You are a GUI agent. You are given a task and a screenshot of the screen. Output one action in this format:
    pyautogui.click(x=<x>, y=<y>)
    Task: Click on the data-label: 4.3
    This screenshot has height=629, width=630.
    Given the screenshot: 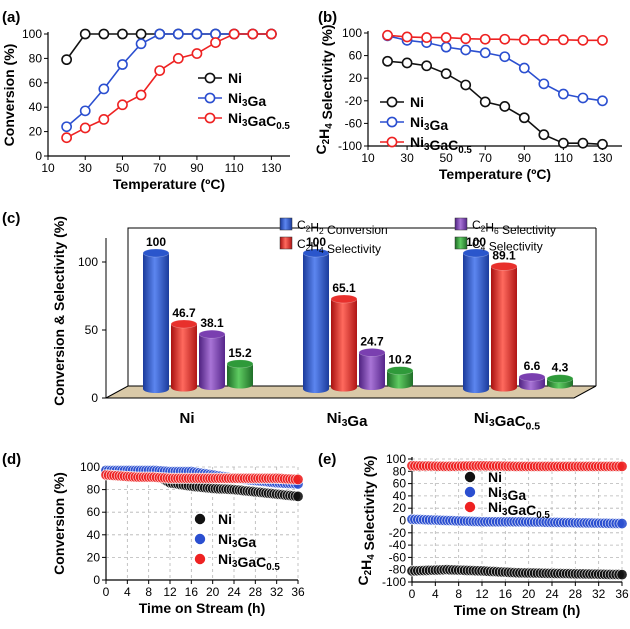 What is the action you would take?
    pyautogui.click(x=560, y=368)
    